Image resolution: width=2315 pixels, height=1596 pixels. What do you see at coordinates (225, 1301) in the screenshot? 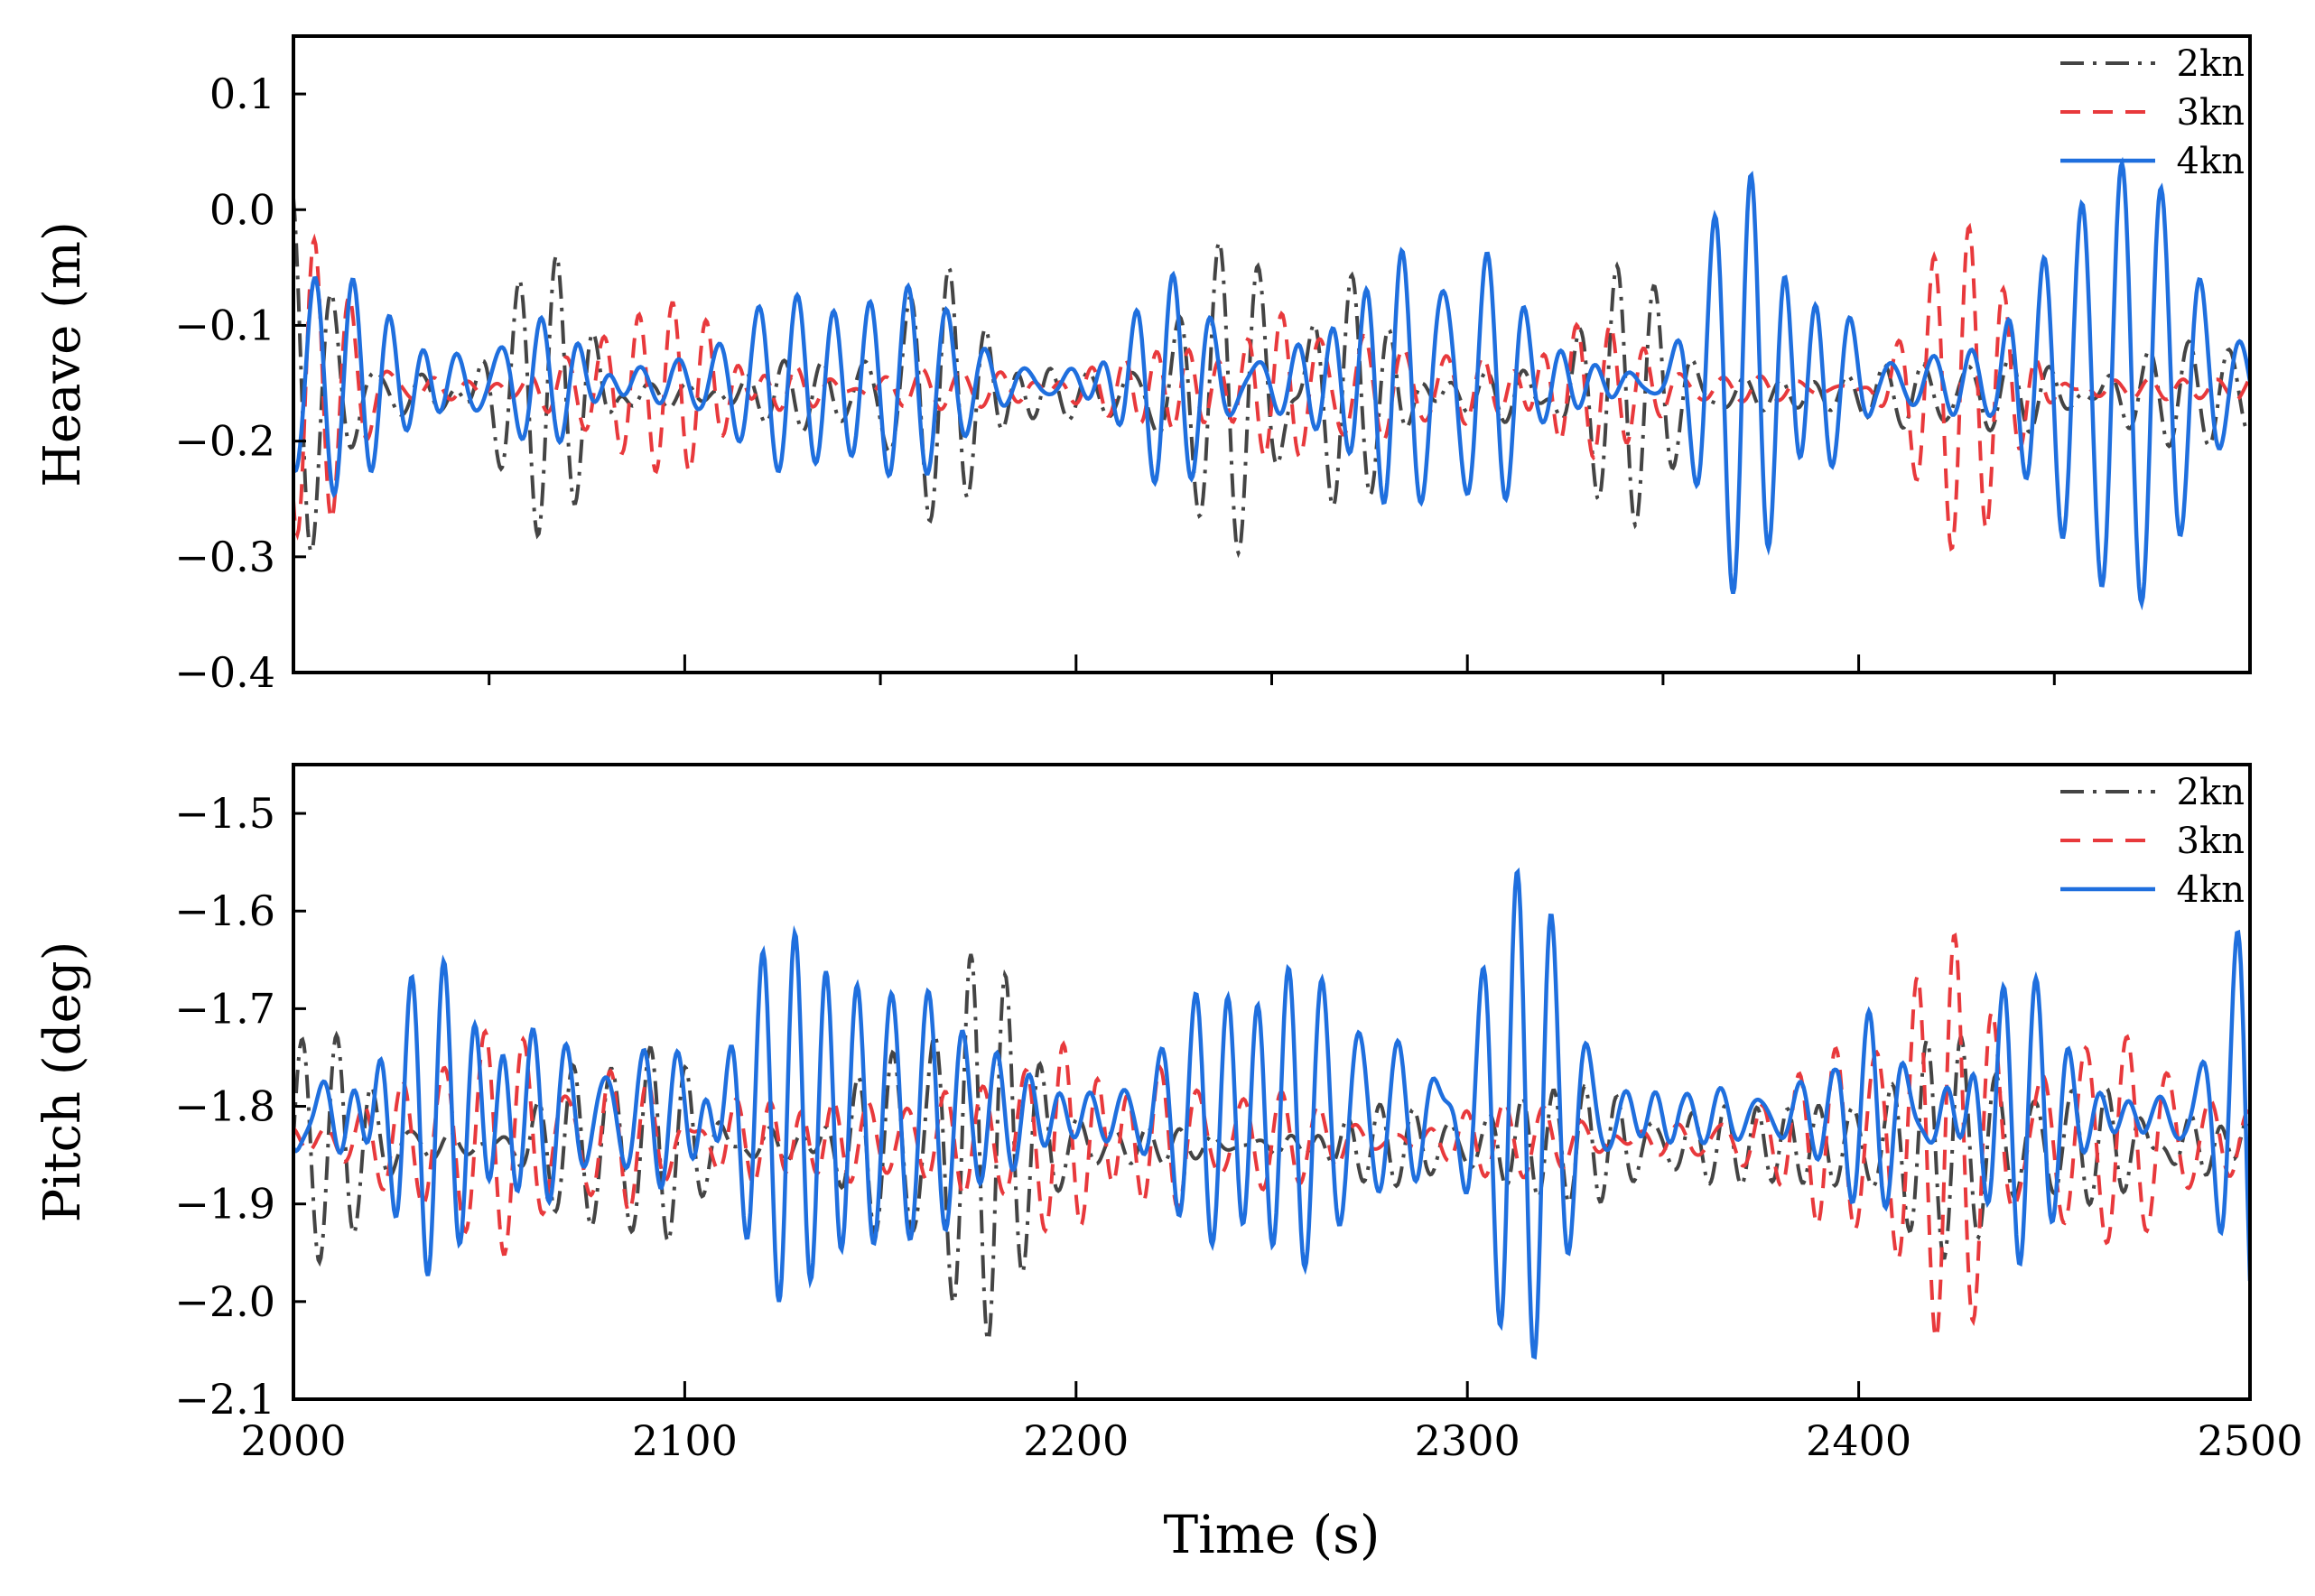
I see `y-tick-label: −2.0` at bounding box center [225, 1301].